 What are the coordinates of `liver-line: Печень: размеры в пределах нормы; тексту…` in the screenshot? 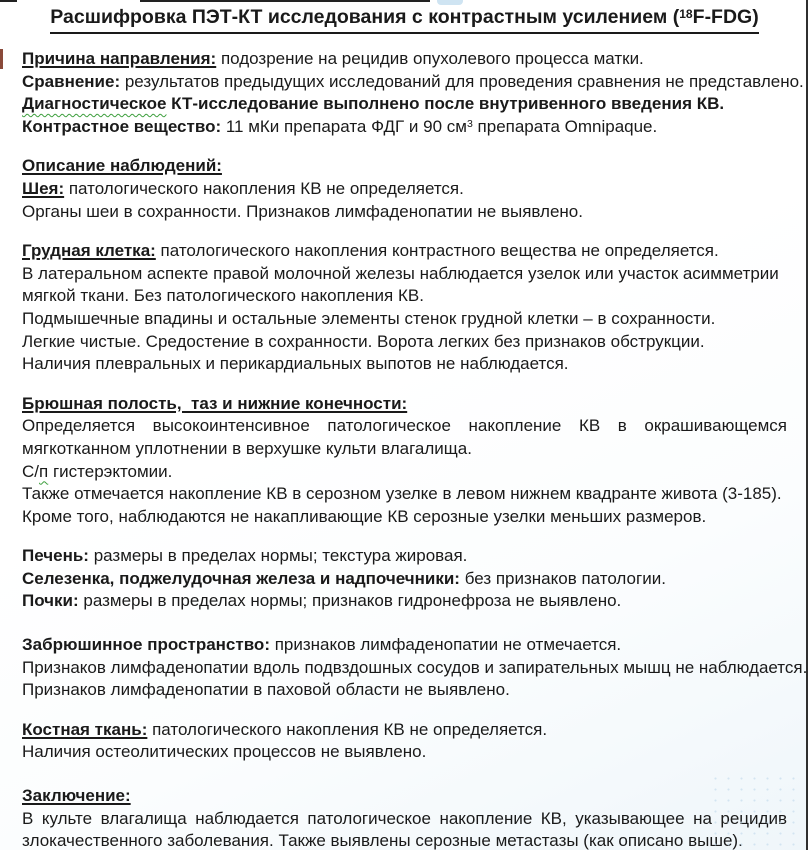 It's located at (404, 556).